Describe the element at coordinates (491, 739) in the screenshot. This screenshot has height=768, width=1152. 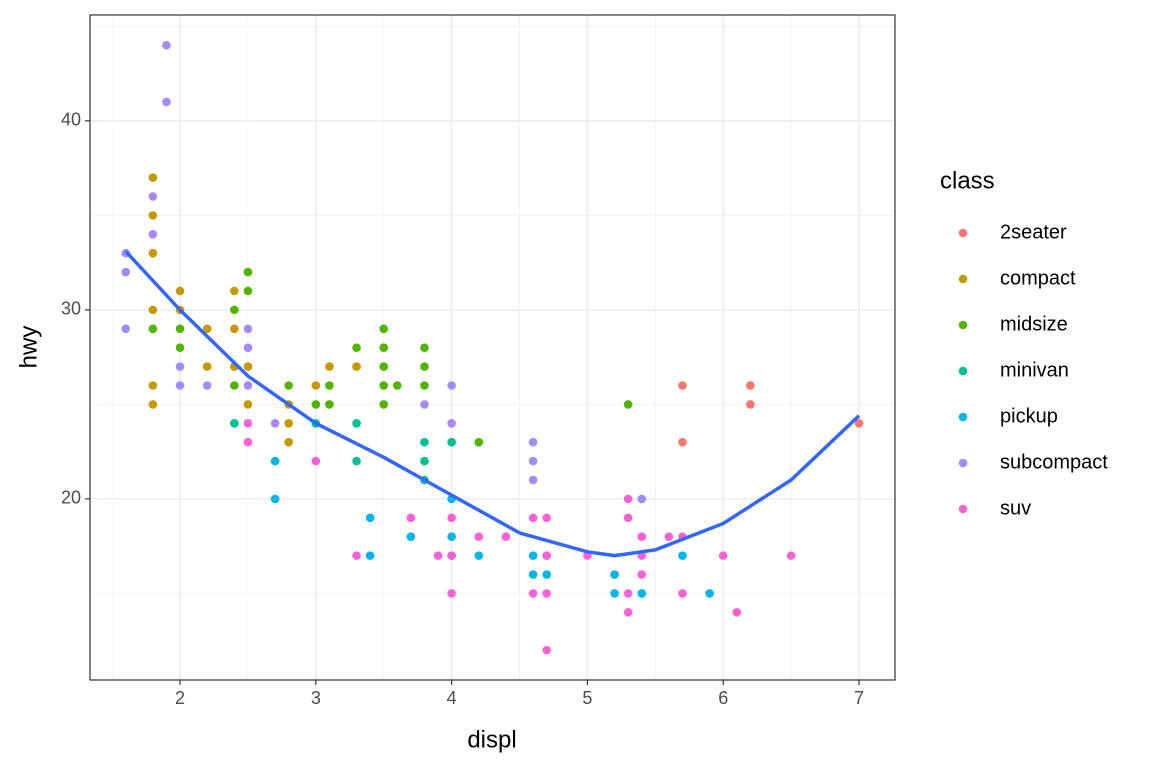
I see `x-axis-title: displ` at that location.